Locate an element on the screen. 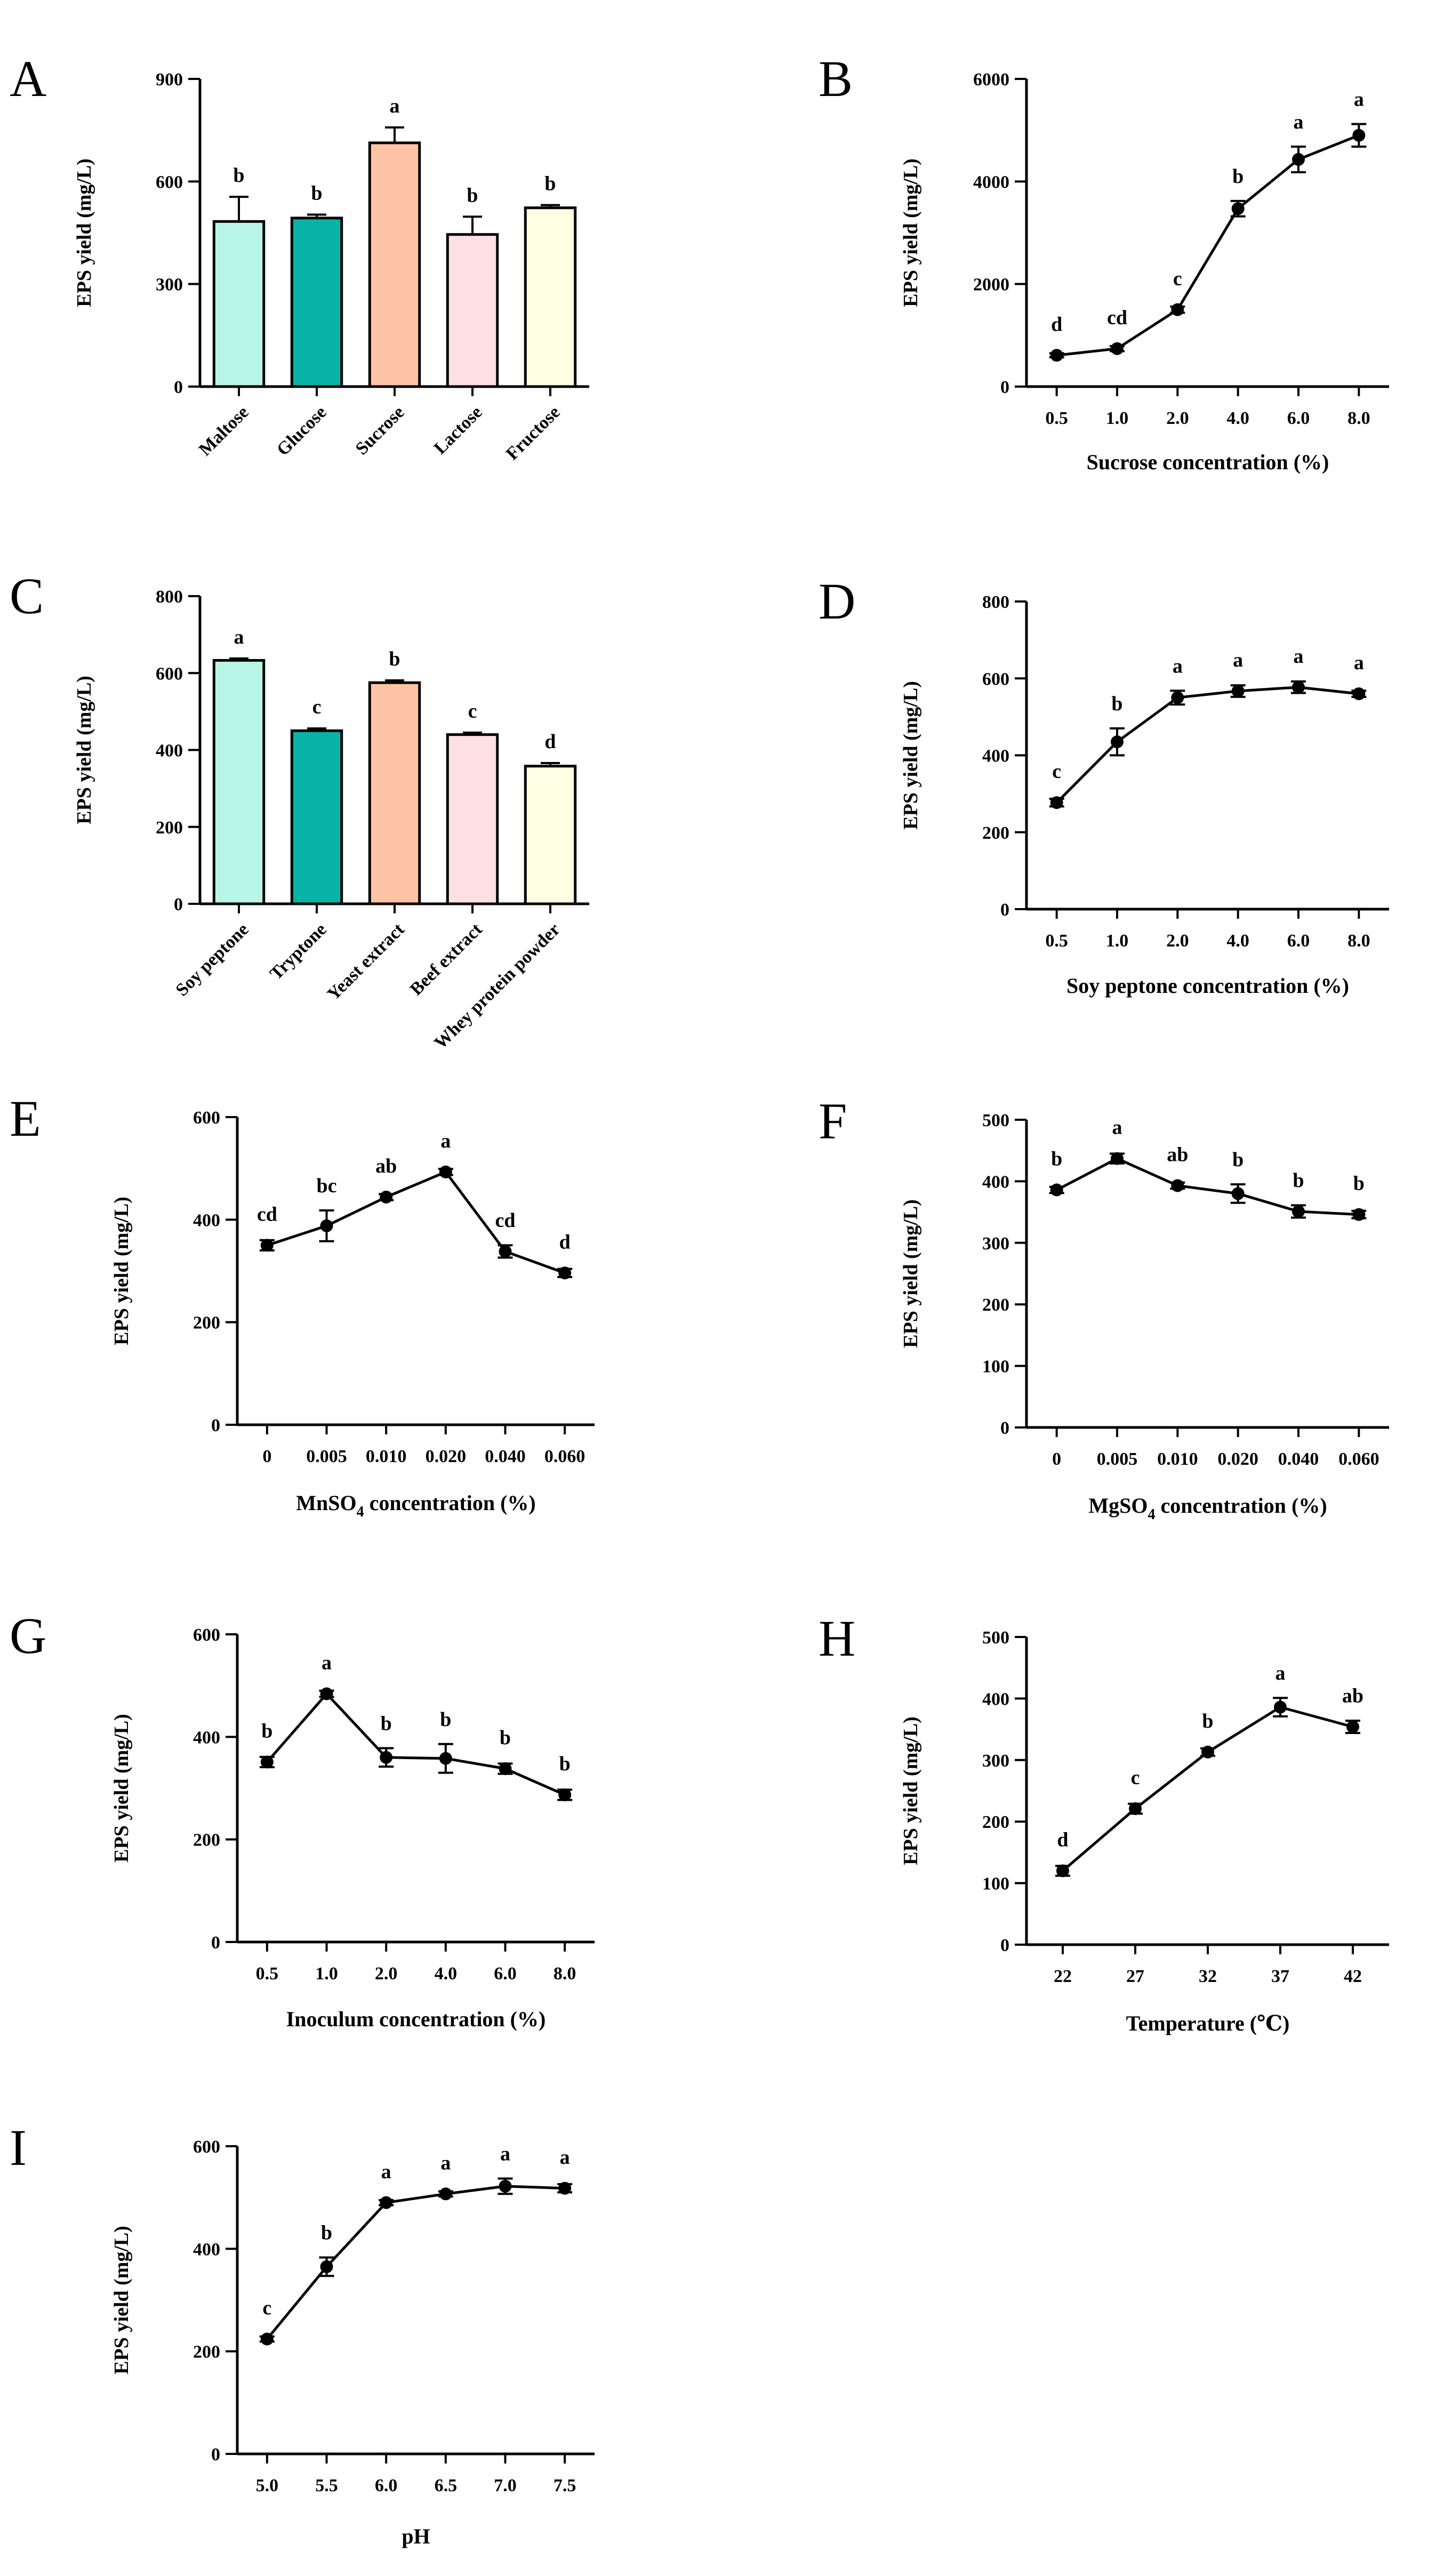 The height and width of the screenshot is (2576, 1436). x-axis-label-sub: 4 is located at coordinates (360, 1512).